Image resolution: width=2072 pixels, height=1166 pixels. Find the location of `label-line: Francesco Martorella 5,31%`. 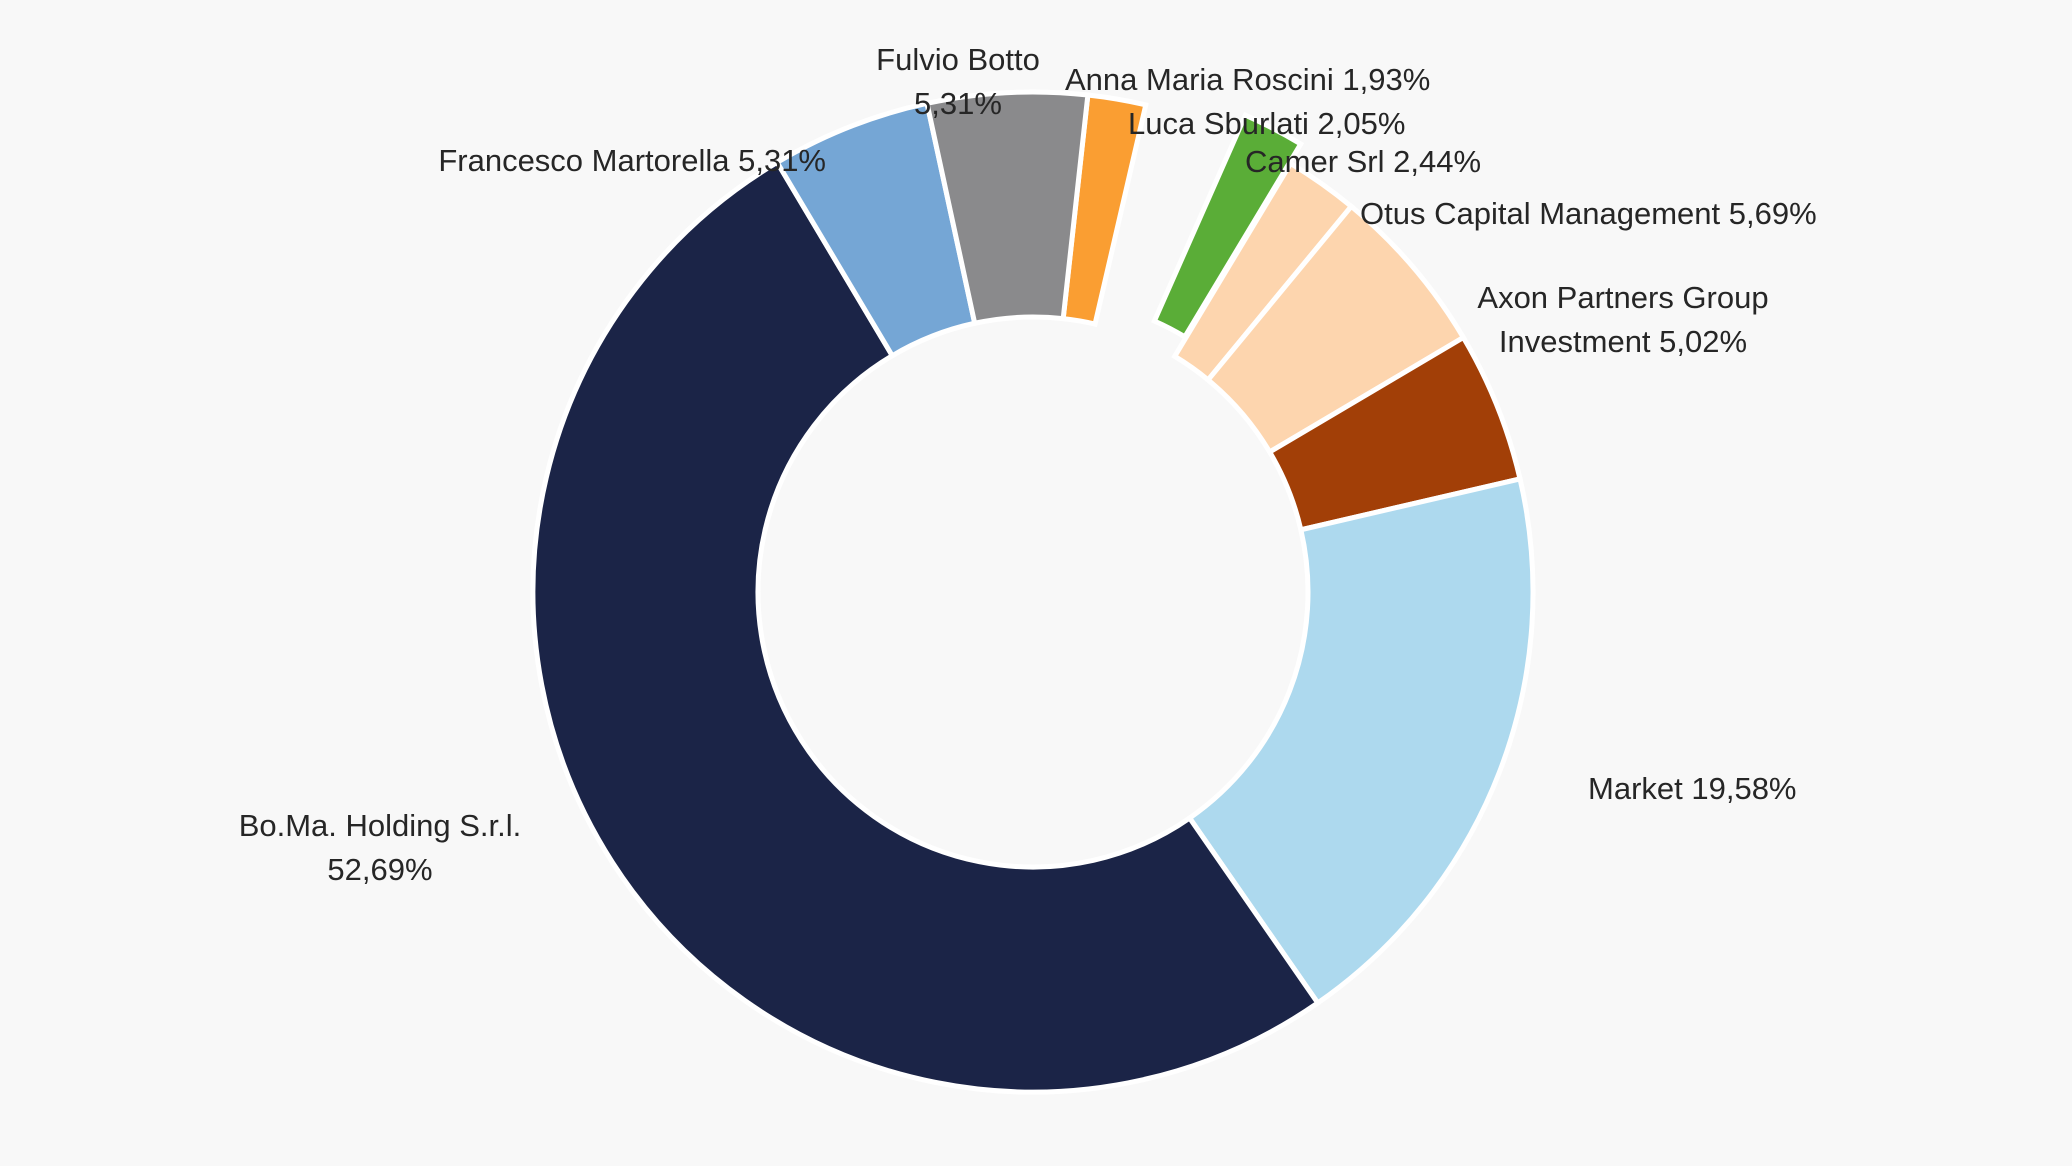

label-line: Francesco Martorella 5,31% is located at coordinates (632, 160).